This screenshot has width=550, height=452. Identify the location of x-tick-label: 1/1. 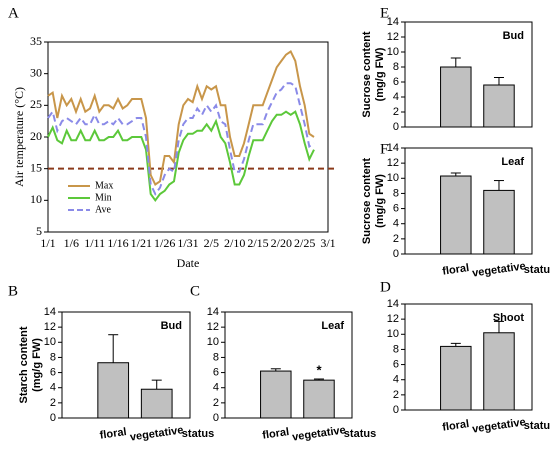
(47, 243).